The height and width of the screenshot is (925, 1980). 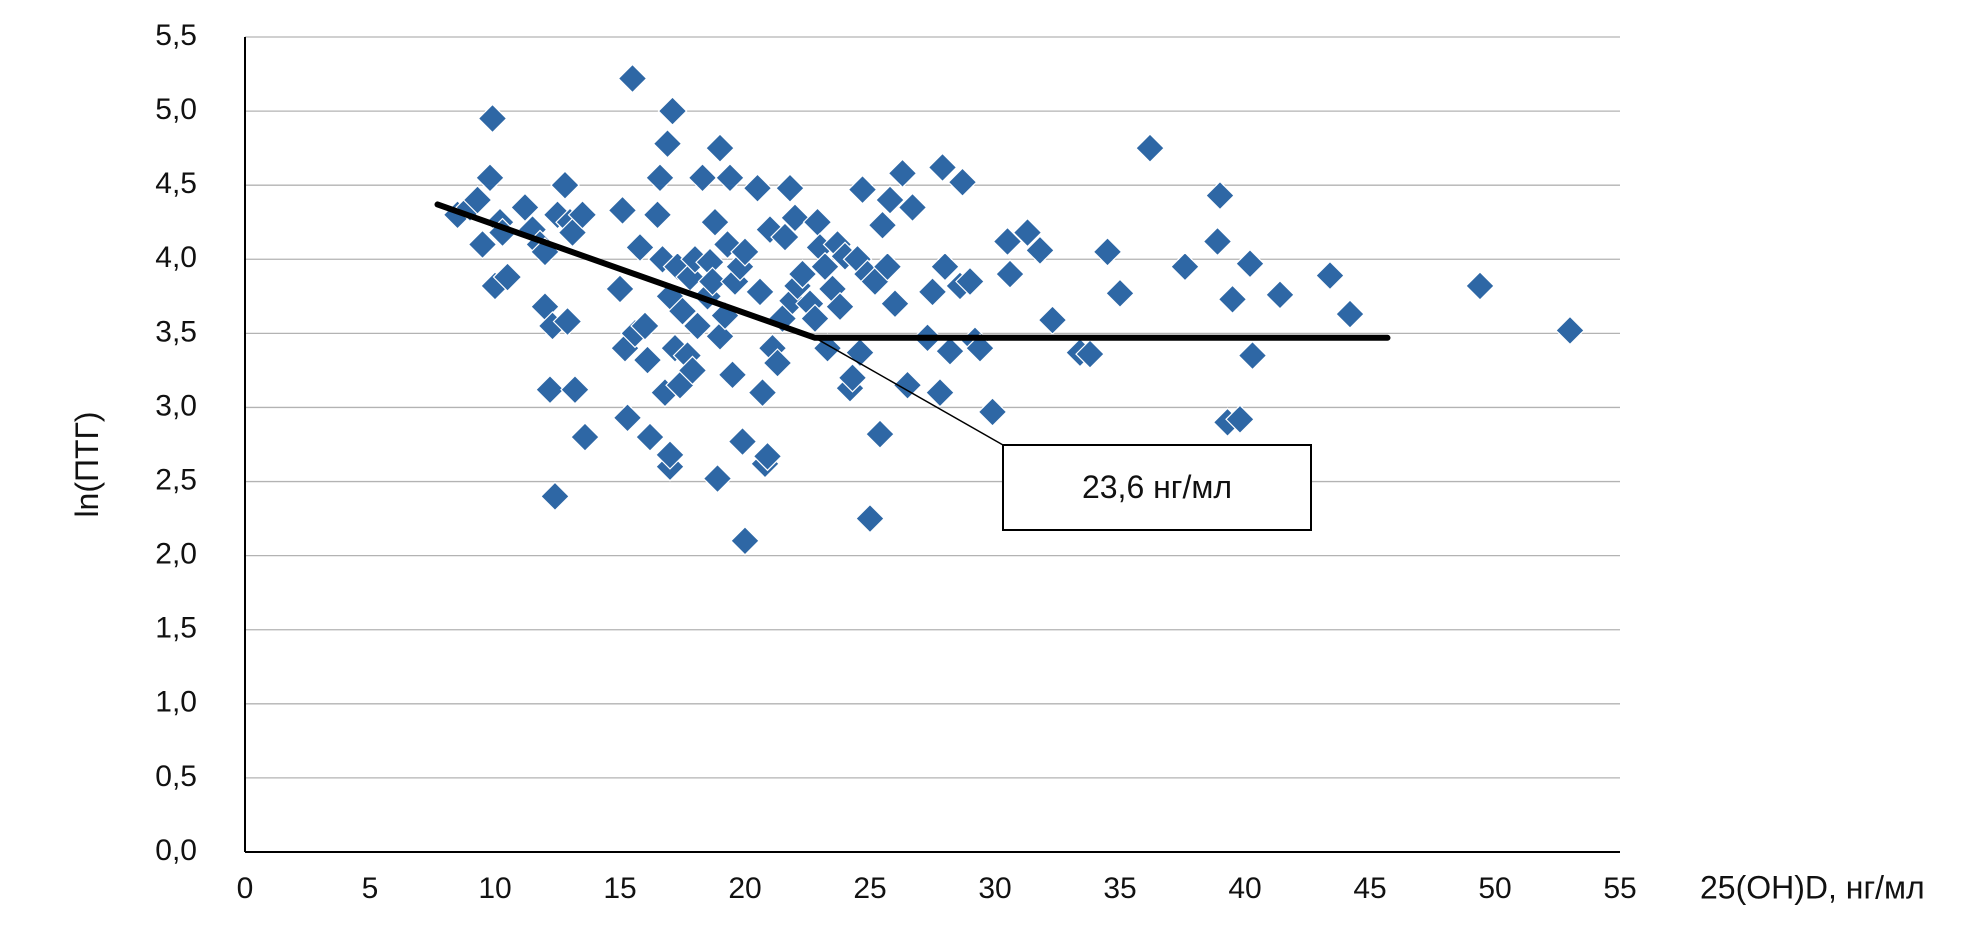 What do you see at coordinates (937, 888) in the screenshot?
I see `x-tick-labels: 0 5 10 15 20 25 30 35 40 45 50 55` at bounding box center [937, 888].